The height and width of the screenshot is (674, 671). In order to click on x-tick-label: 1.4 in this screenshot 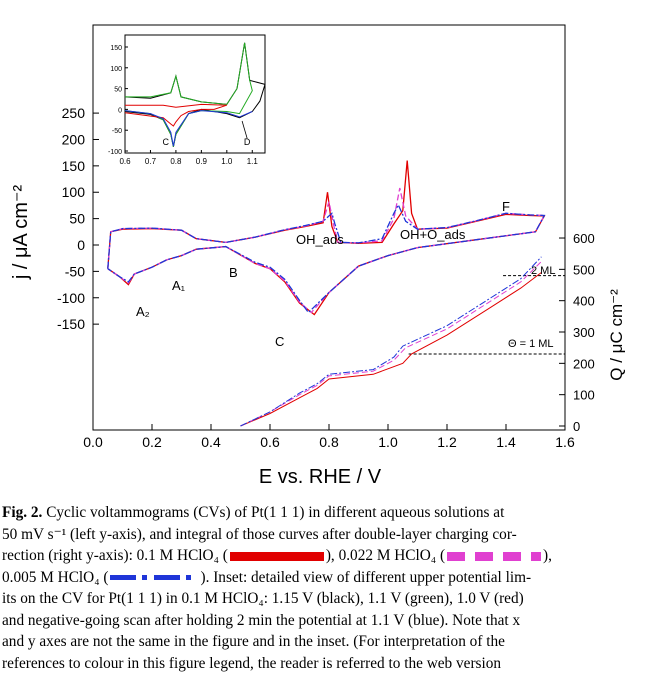, I will do `click(506, 442)`.